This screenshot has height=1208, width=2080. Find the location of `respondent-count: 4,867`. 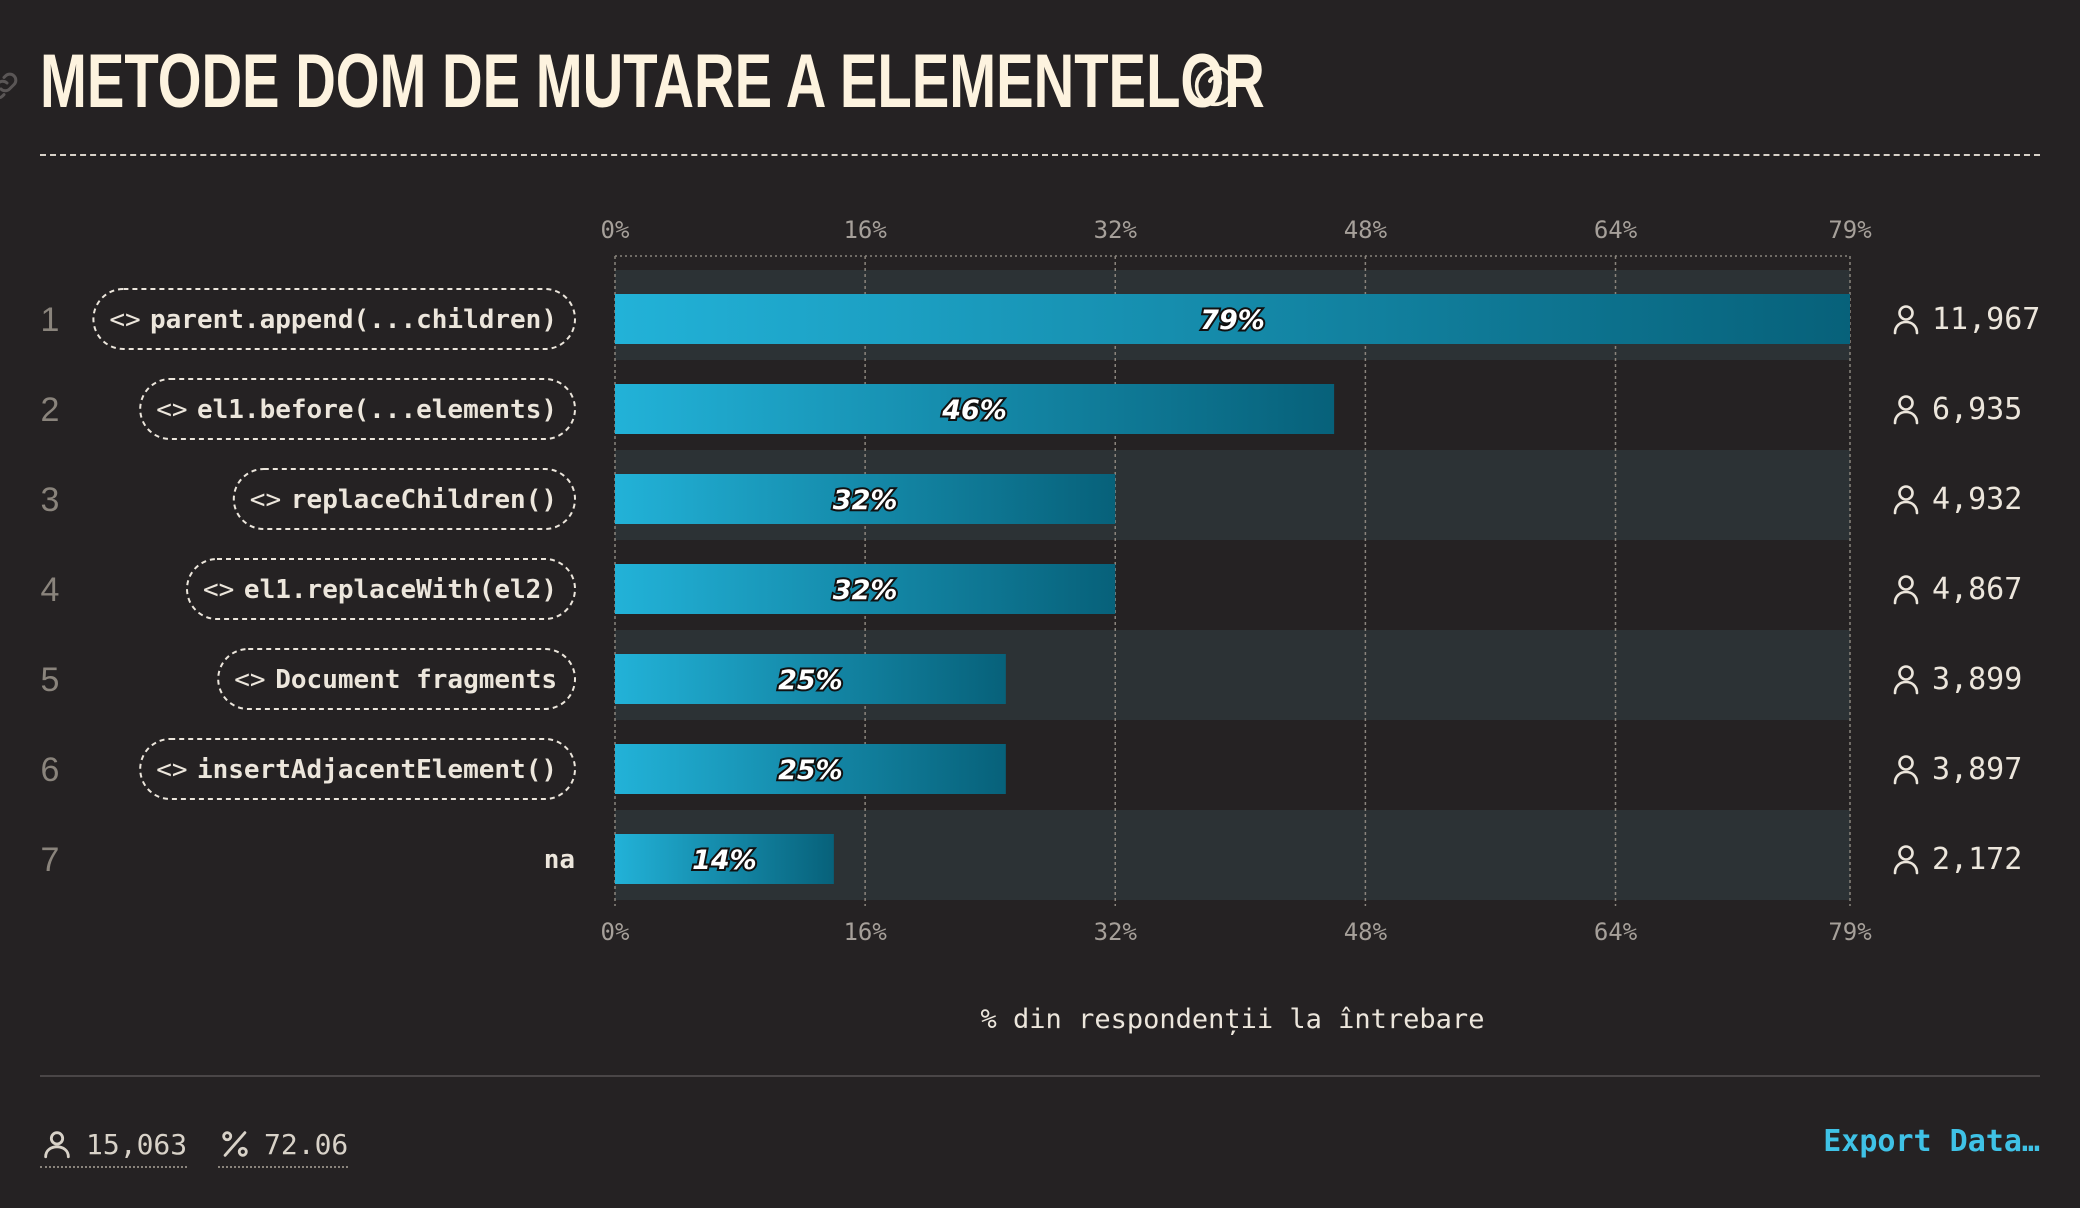

respondent-count: 4,867 is located at coordinates (1957, 589).